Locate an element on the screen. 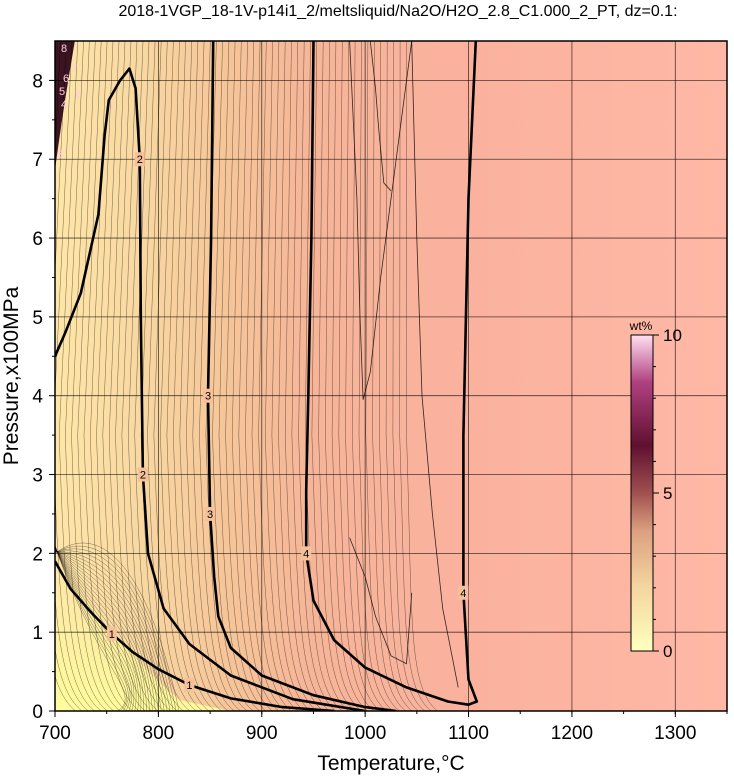  colorbar-unit: wt% is located at coordinates (641, 326).